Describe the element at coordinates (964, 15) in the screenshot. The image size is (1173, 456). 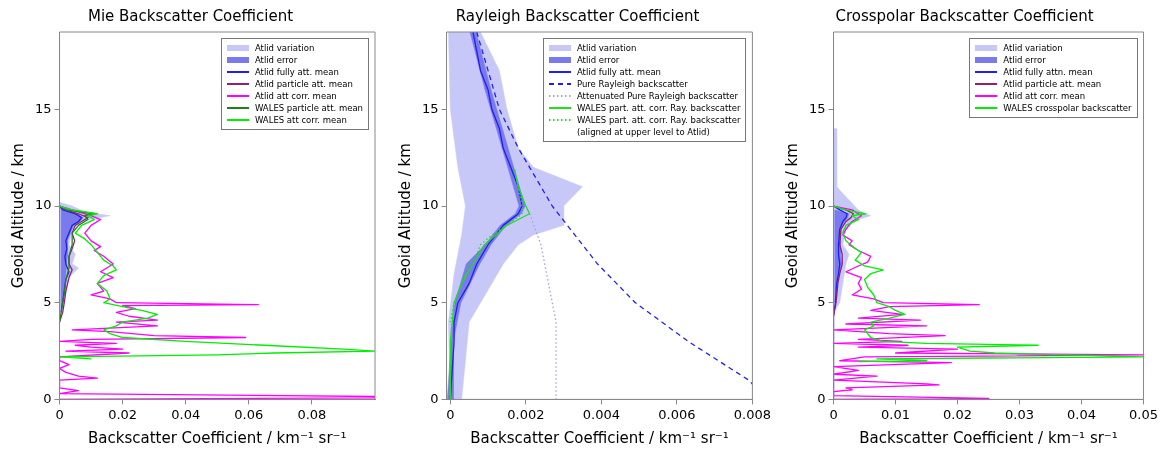
I see `chart-title: Crosspolar Backscatter Coefficient` at that location.